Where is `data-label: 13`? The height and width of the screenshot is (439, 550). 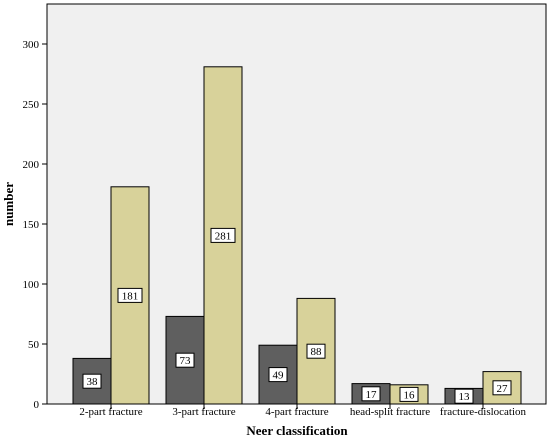
data-label: 13 is located at coordinates (465, 397).